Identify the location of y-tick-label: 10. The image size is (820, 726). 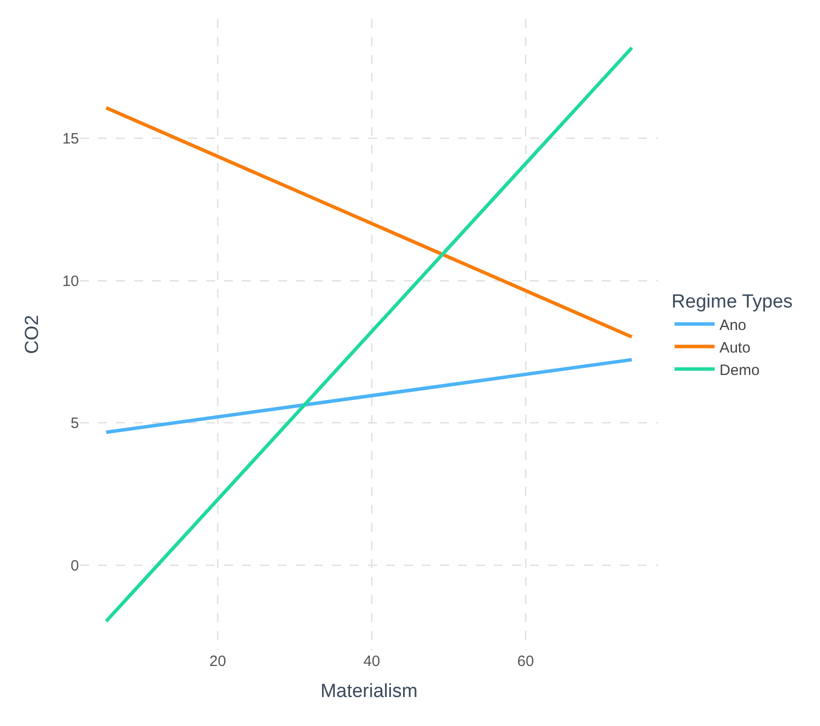
(70, 281).